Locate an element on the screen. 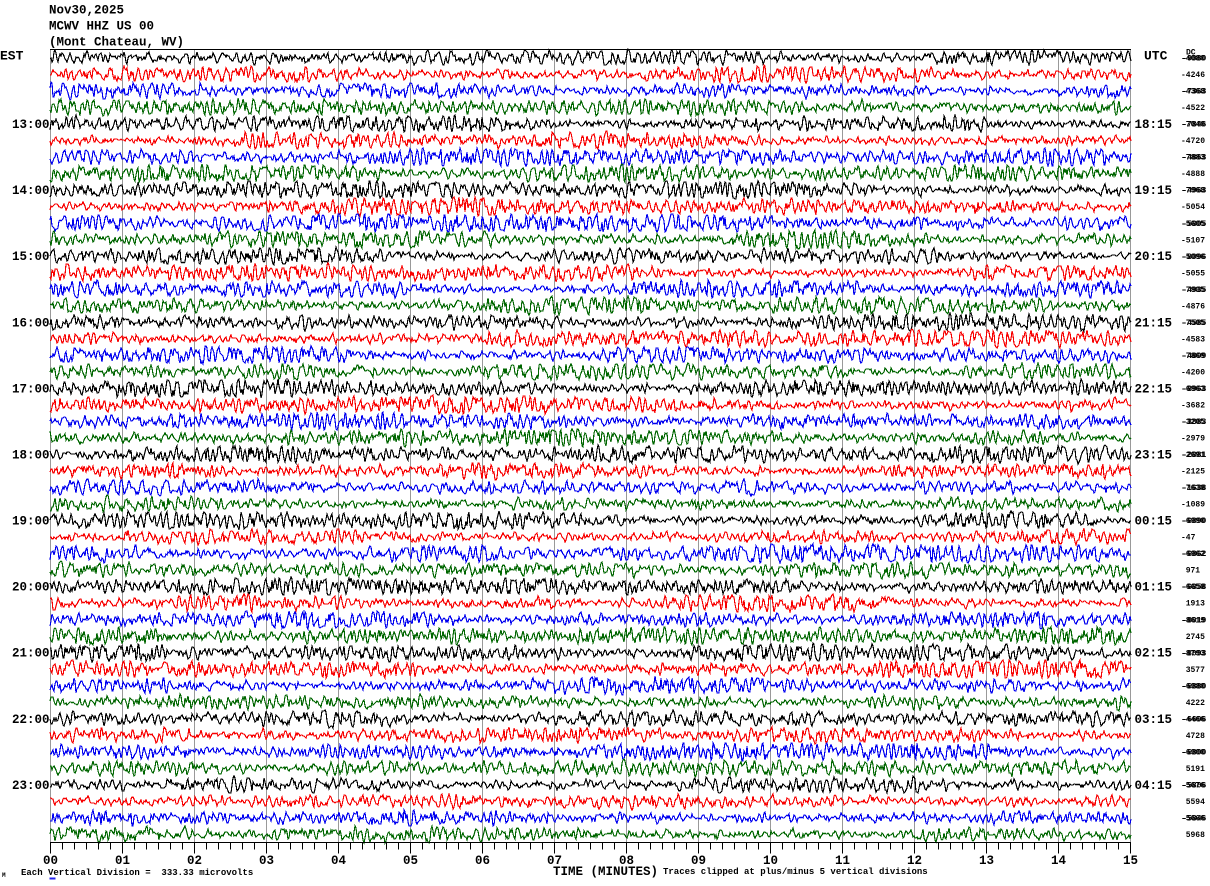  svg-text: -5096 is located at coordinates (1193, 257).